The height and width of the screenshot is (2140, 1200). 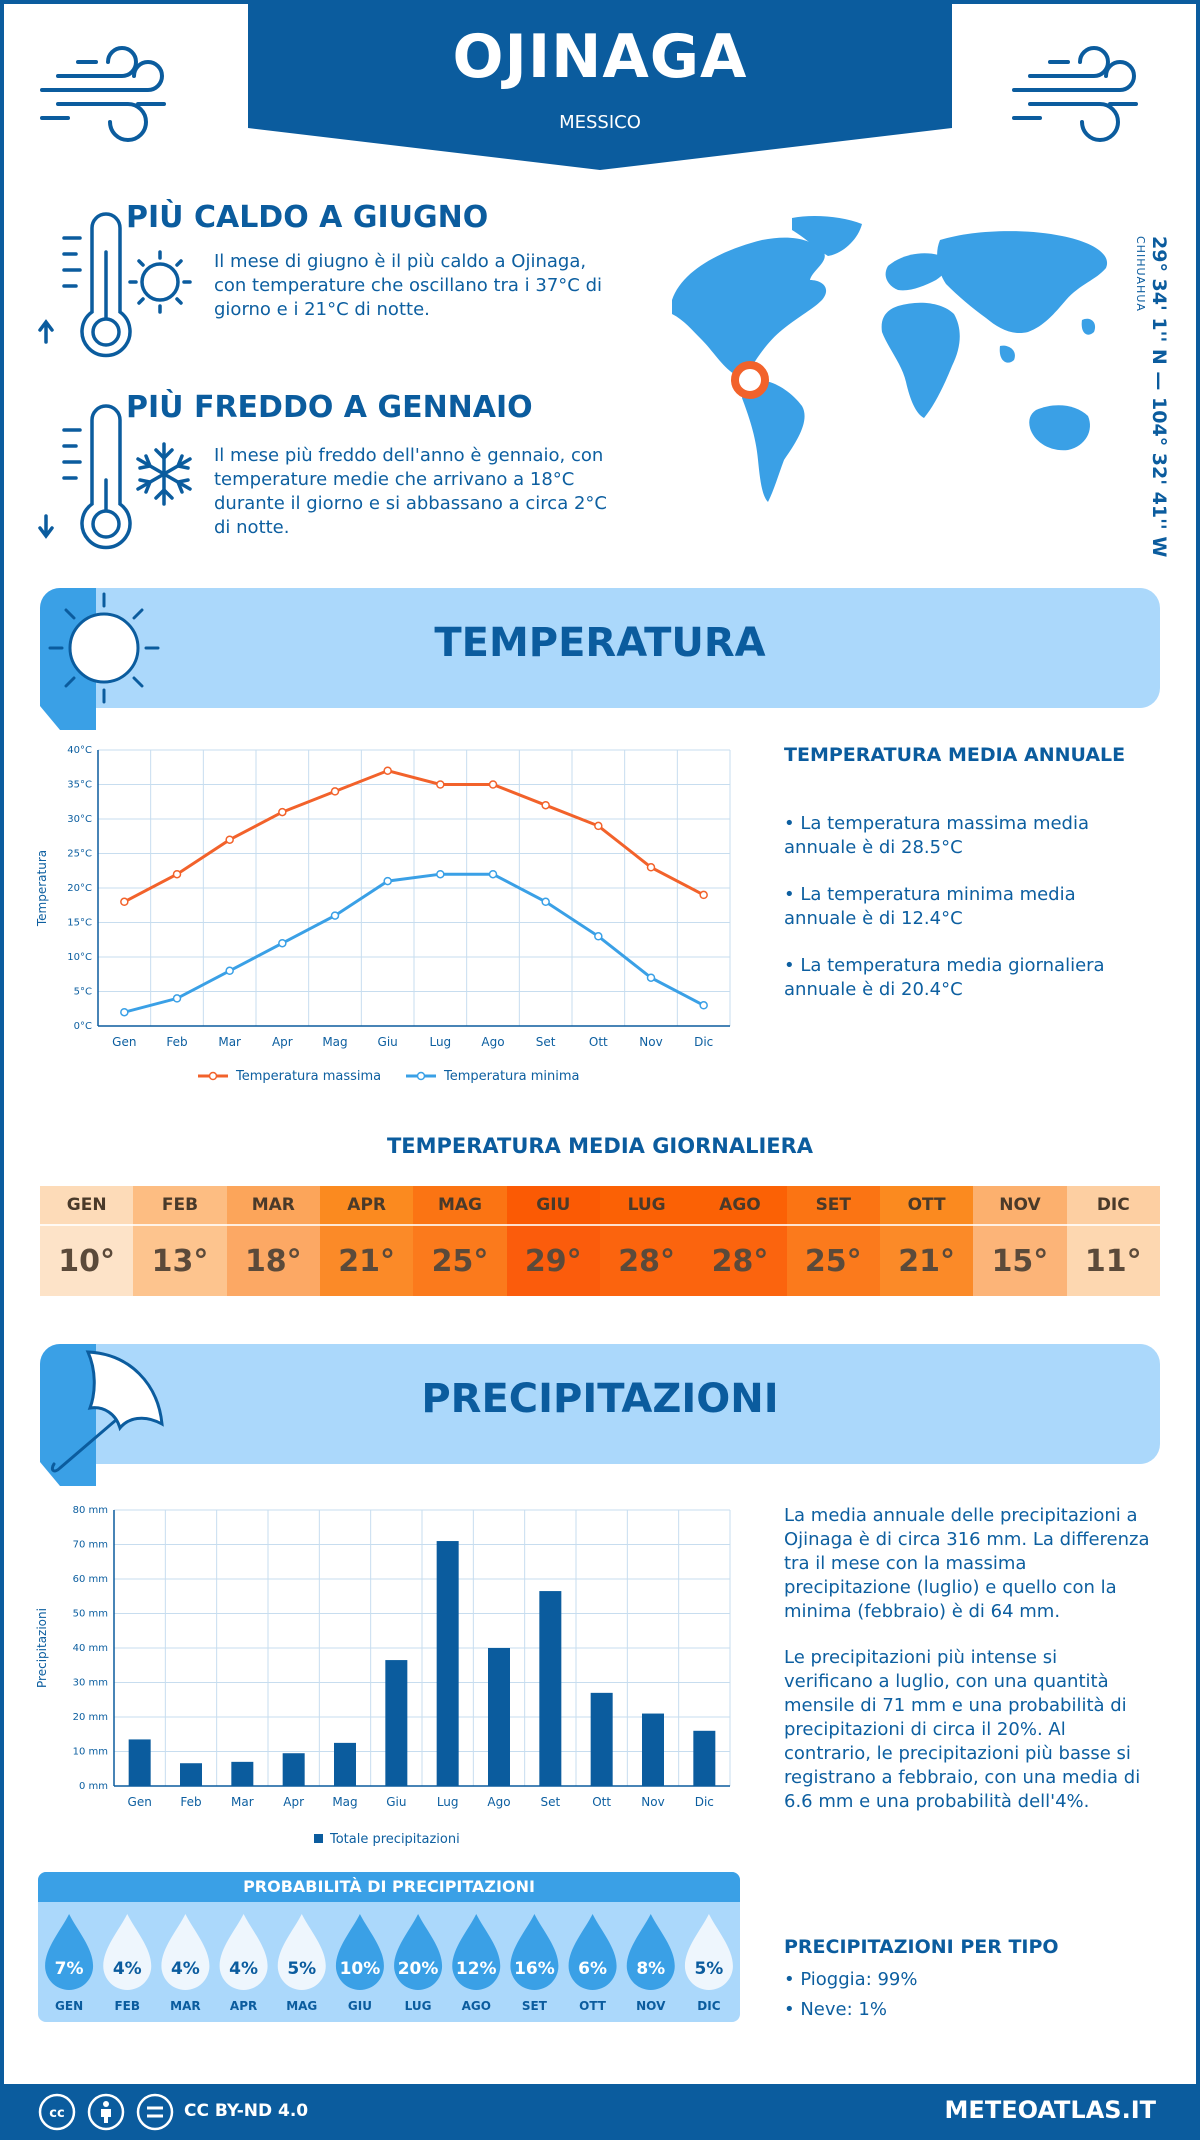 What do you see at coordinates (83, 1026) in the screenshot?
I see `y-tick-label: 0°C` at bounding box center [83, 1026].